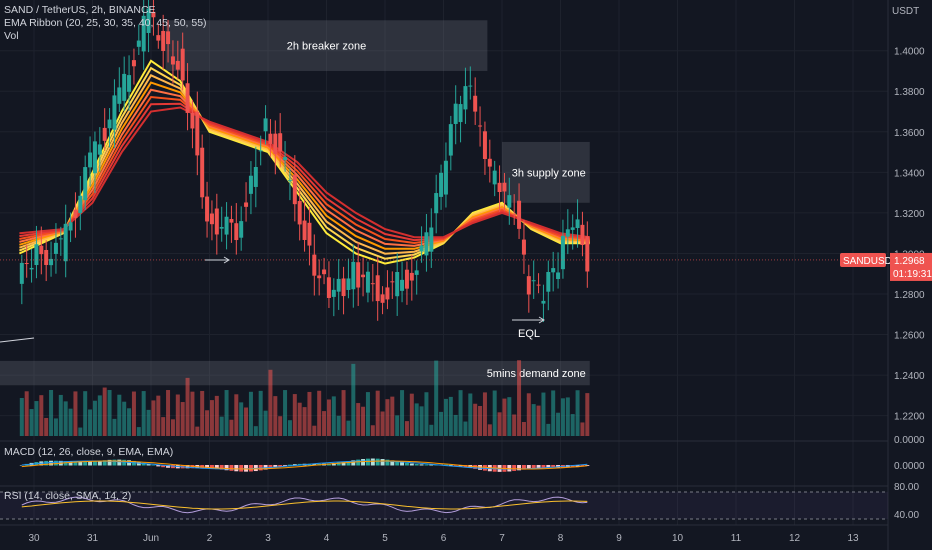 This screenshot has width=932, height=550. I want to click on zone-label: 3h supply zone, so click(549, 173).